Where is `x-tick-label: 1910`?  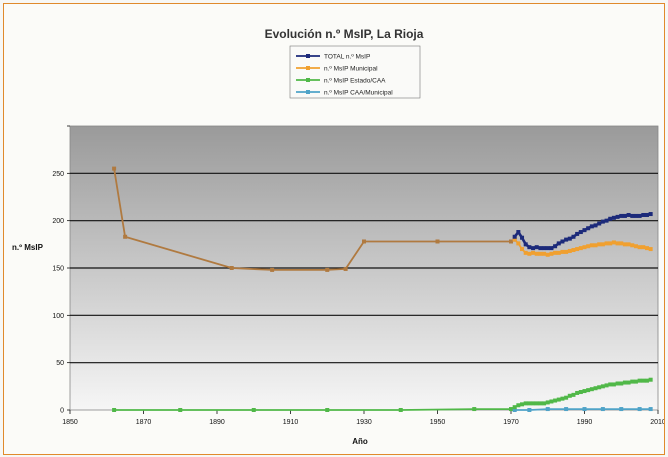
x-tick-label: 1910 is located at coordinates (291, 422).